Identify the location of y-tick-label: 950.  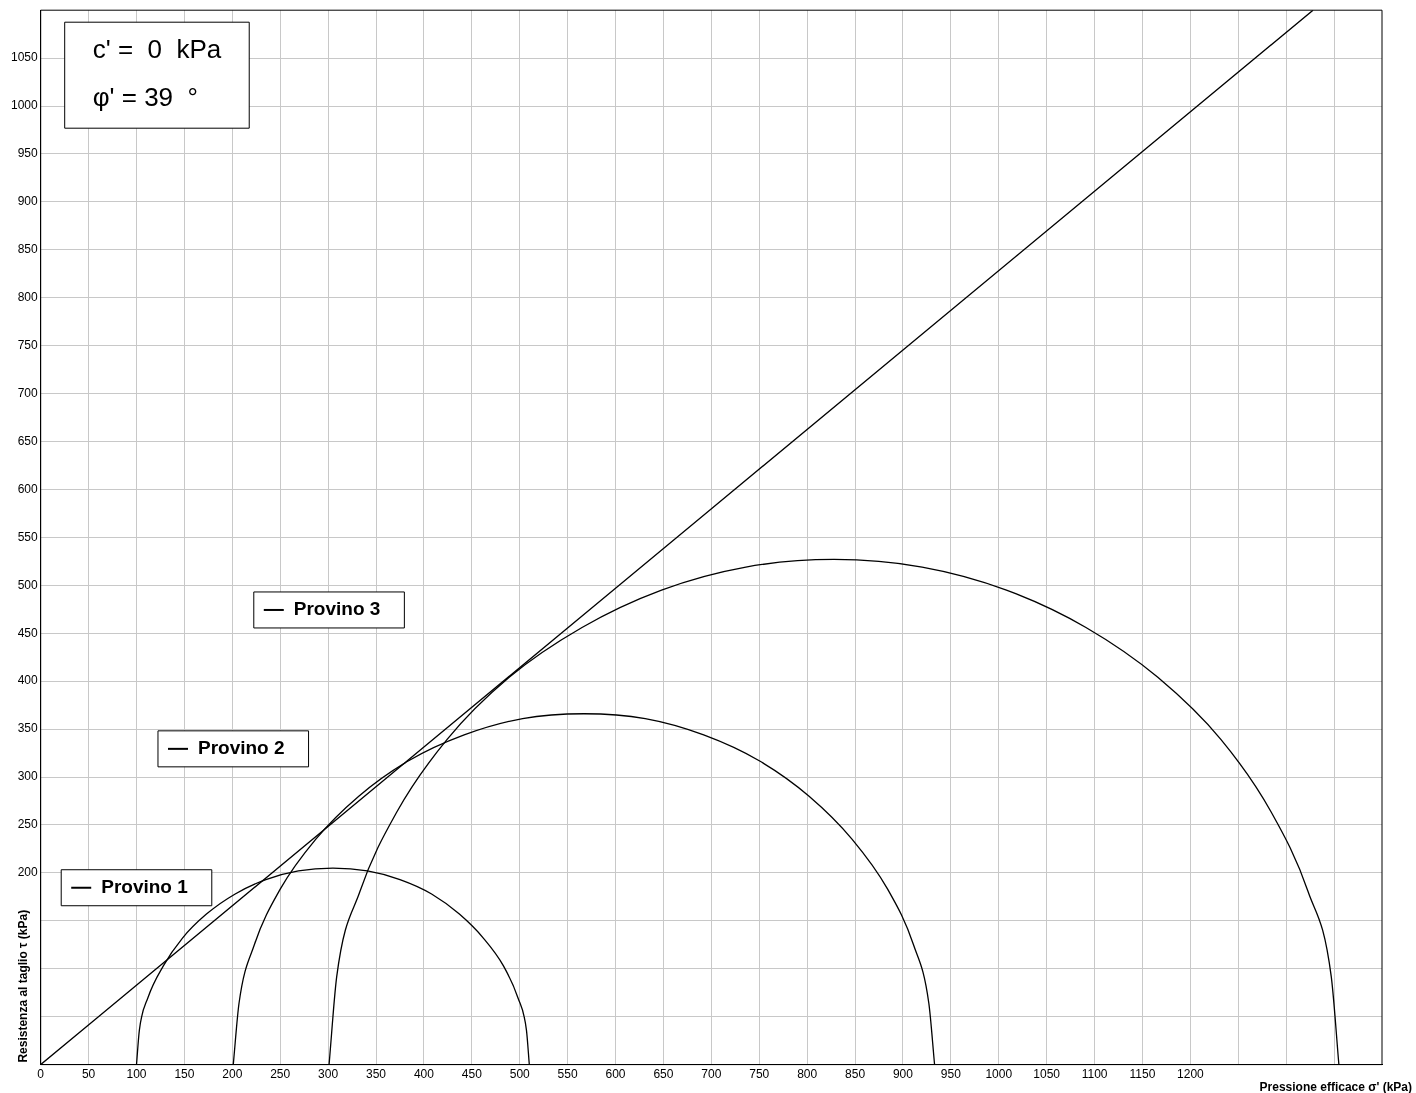
(28, 153).